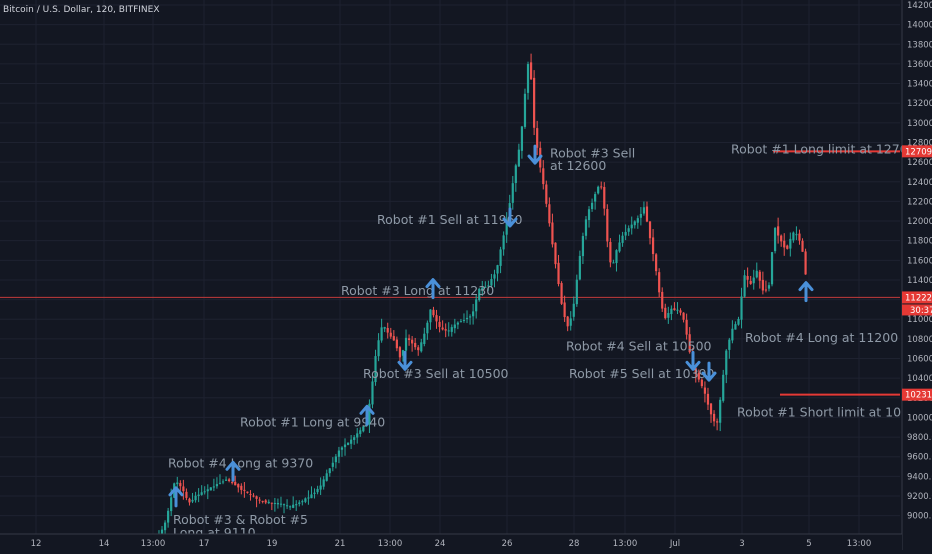 This screenshot has width=932, height=554. Describe the element at coordinates (451, 542) in the screenshot. I see `time-axis-background` at that location.